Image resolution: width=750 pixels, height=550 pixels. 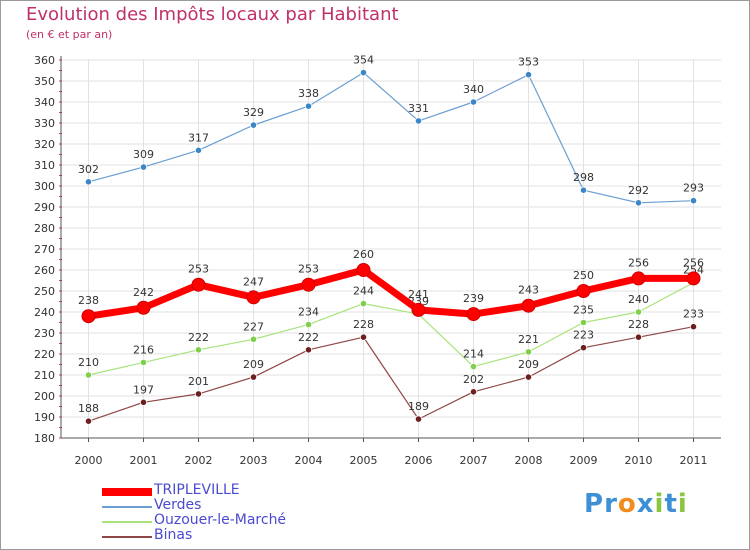 I want to click on logo-letter: o, so click(x=627, y=504).